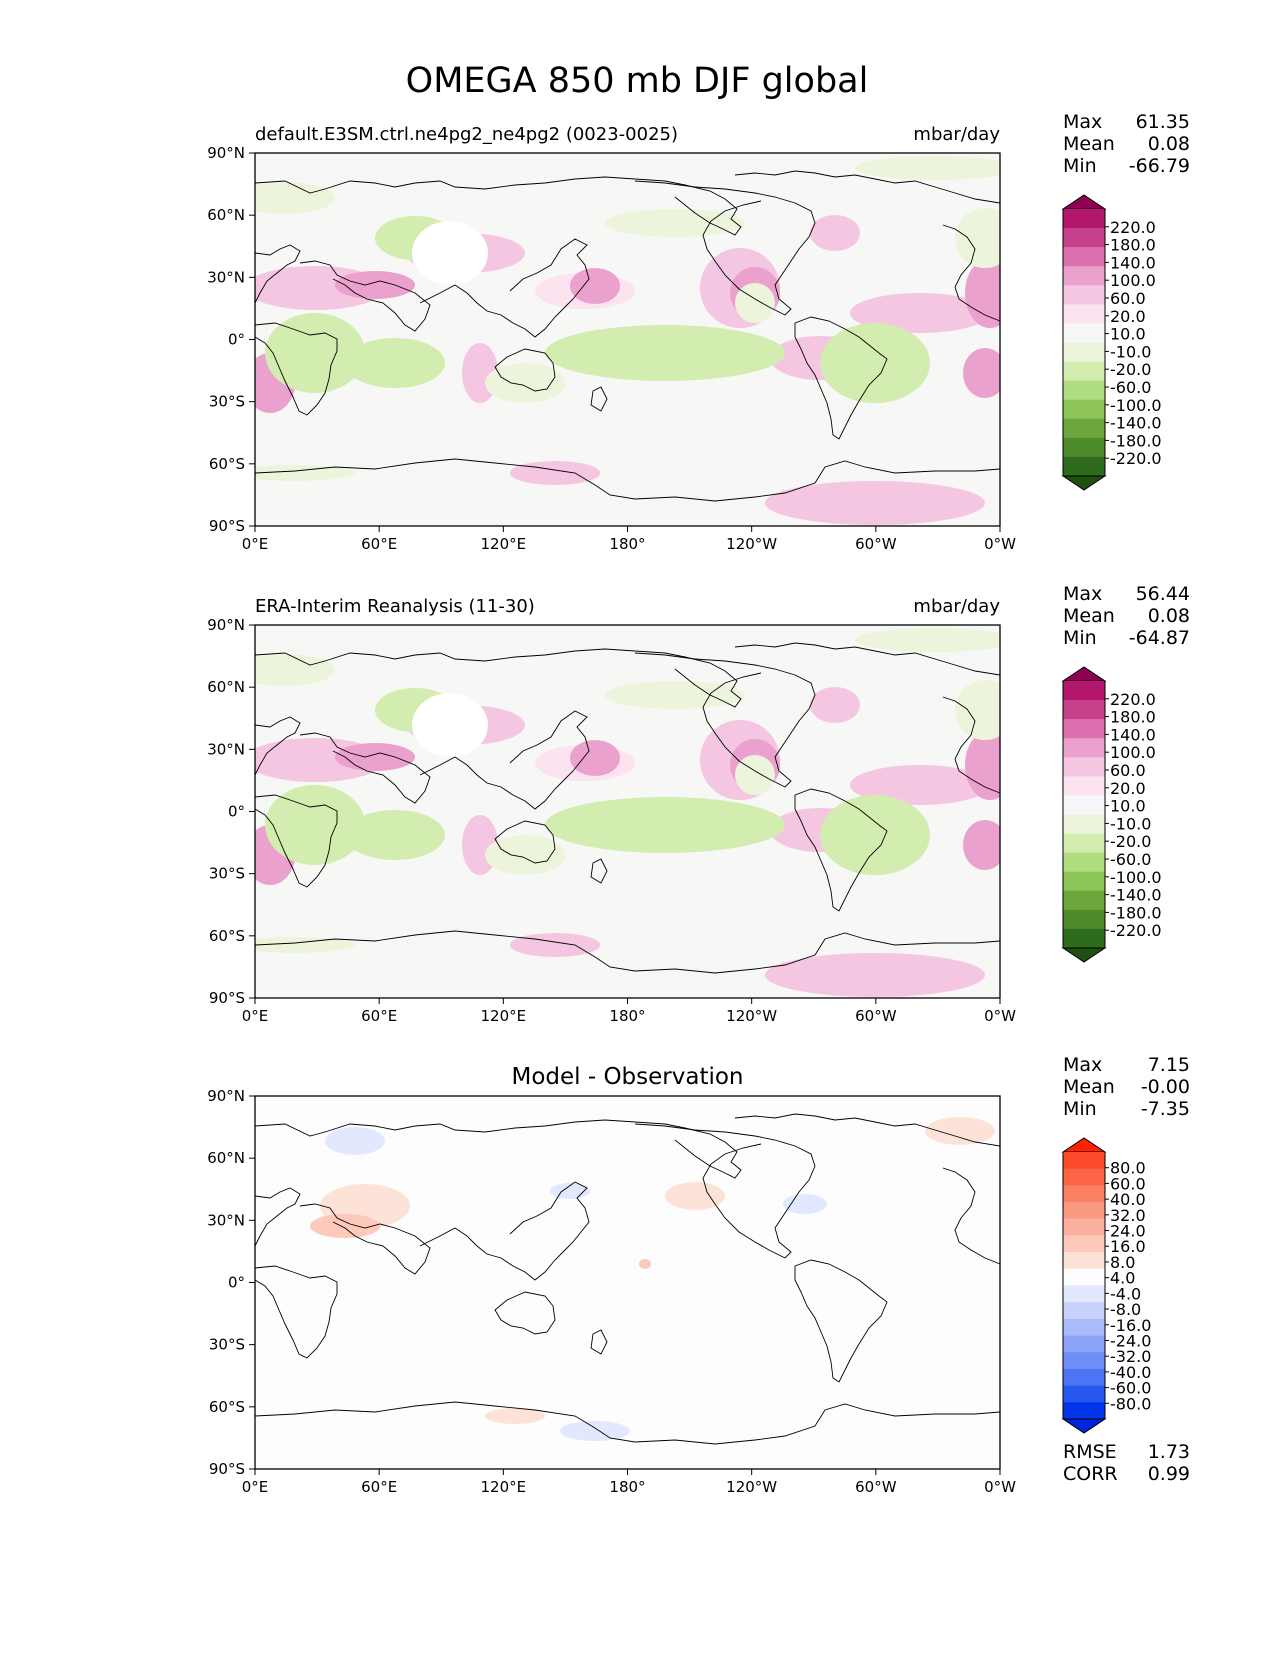 The height and width of the screenshot is (1654, 1275). I want to click on colorbar-tick-label: -100.0, so click(1136, 405).